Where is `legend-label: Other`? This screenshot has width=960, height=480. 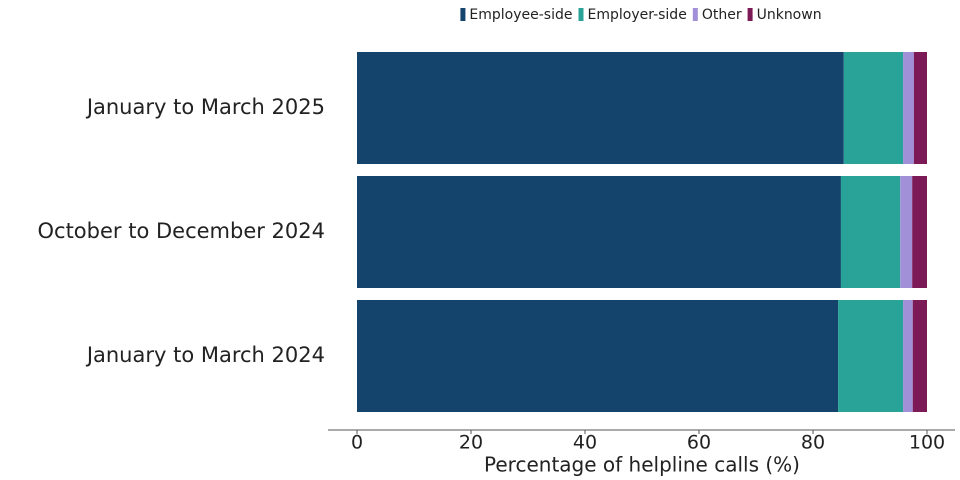 legend-label: Other is located at coordinates (722, 15).